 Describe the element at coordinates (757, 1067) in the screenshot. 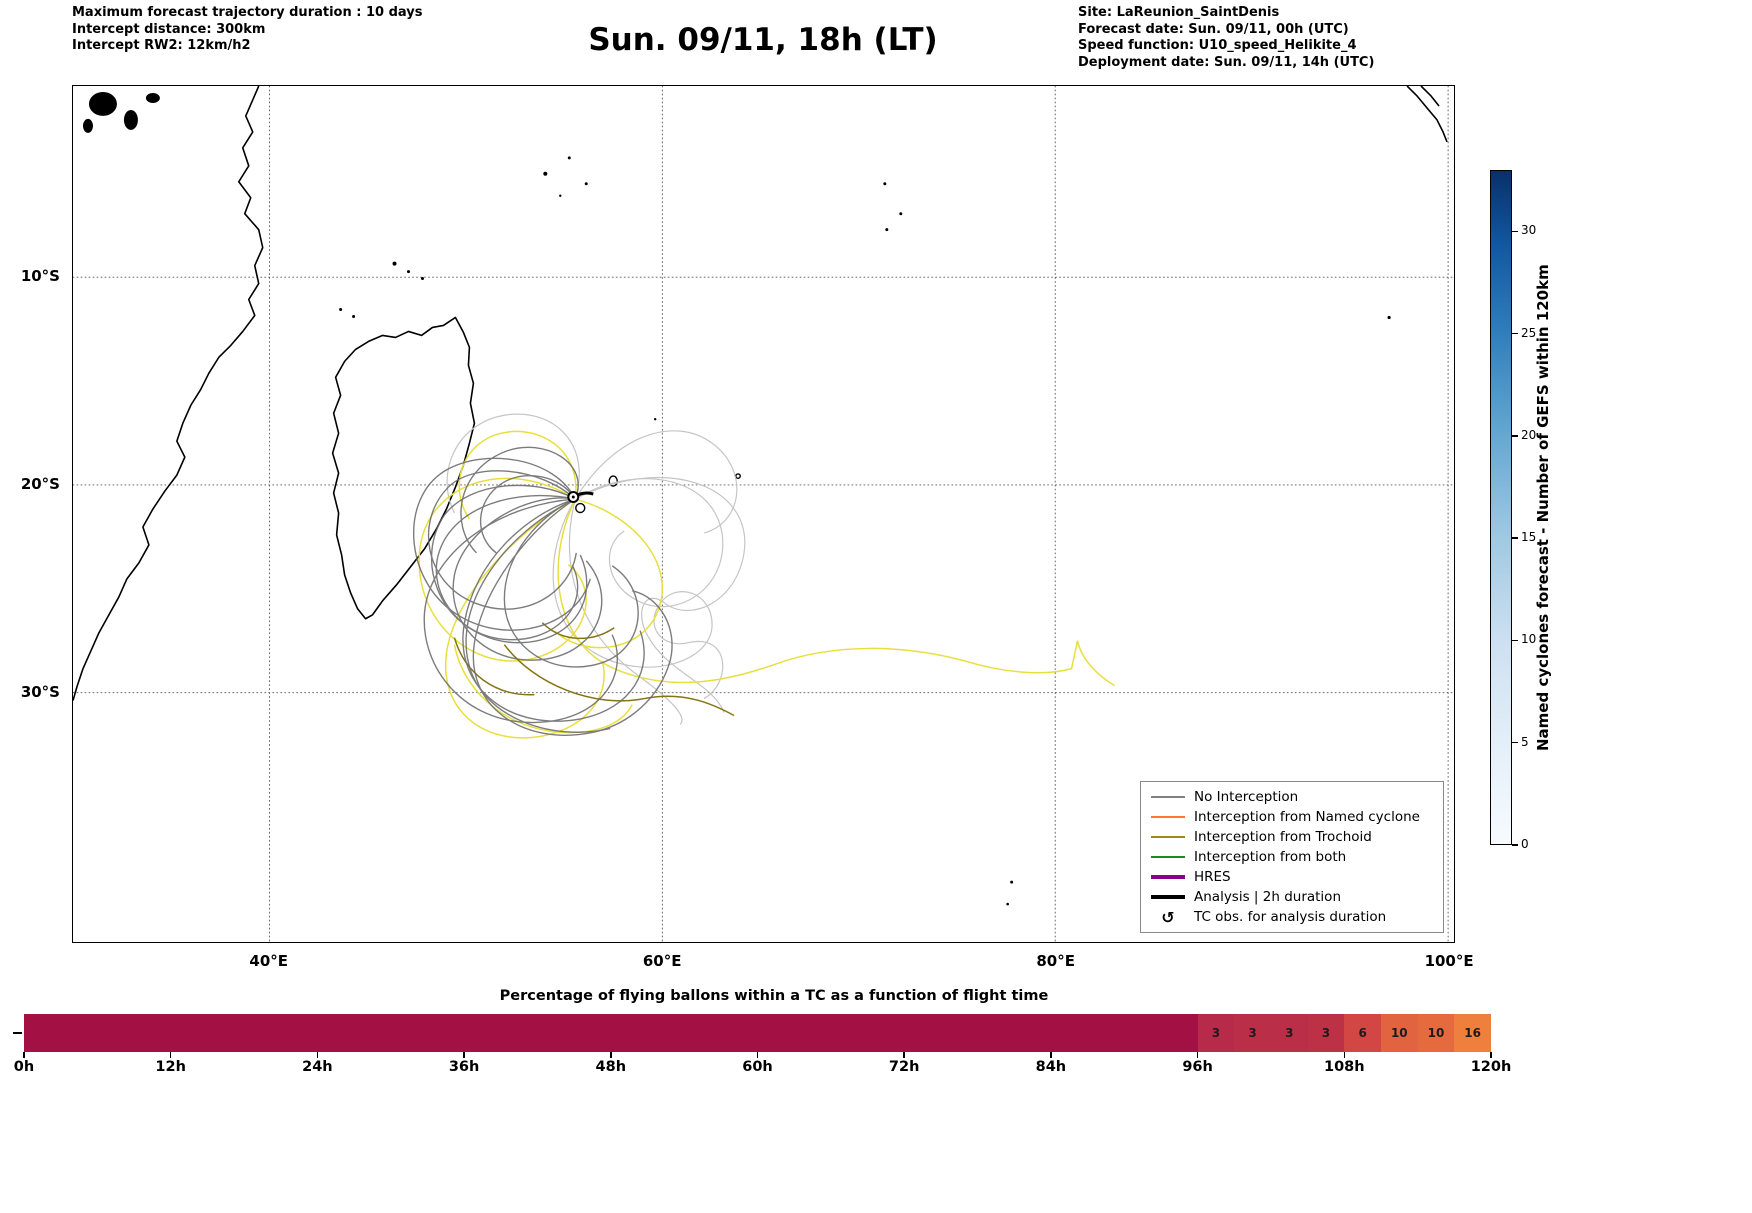

I see `bar-x-tick-label: 60h` at that location.